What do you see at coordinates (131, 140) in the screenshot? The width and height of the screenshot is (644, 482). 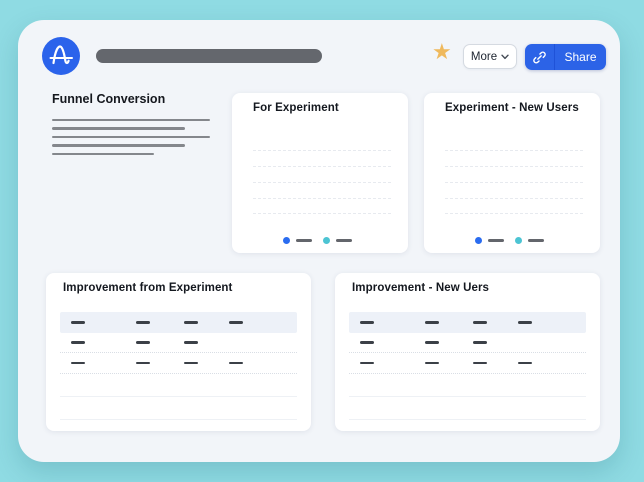 I see `description-placeholder-lines` at bounding box center [131, 140].